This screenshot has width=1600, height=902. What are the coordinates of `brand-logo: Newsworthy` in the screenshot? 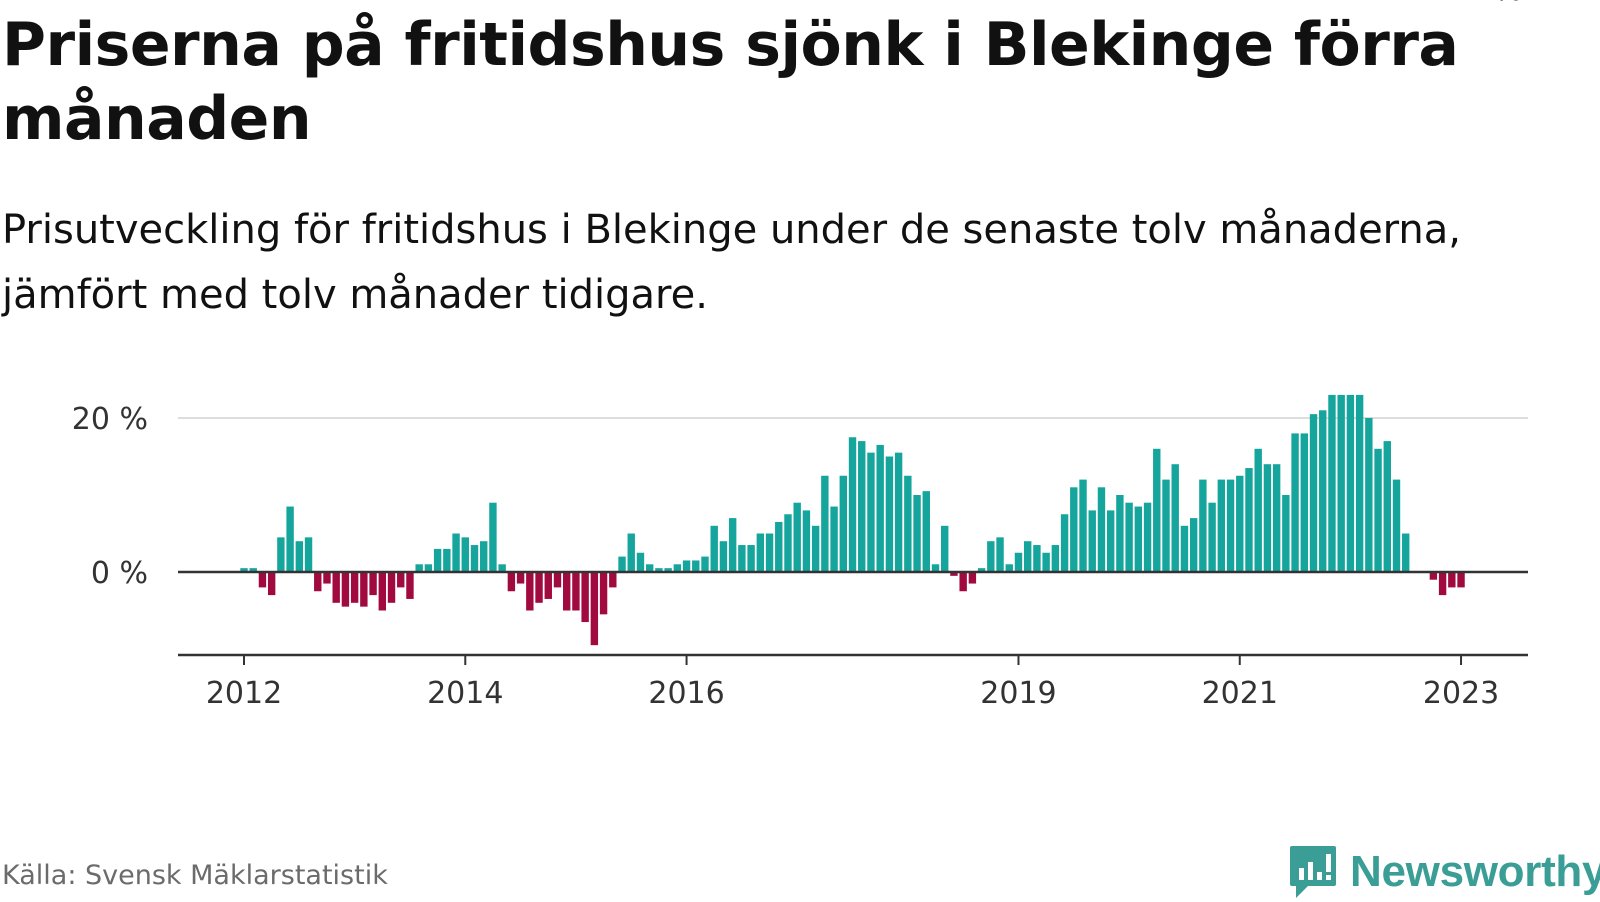 It's located at (1444, 872).